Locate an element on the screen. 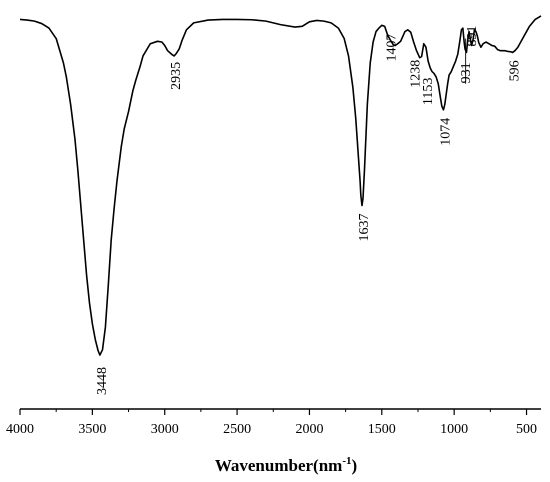 The width and height of the screenshot is (550, 482). peak-label-3448: 3448 is located at coordinates (102, 381).